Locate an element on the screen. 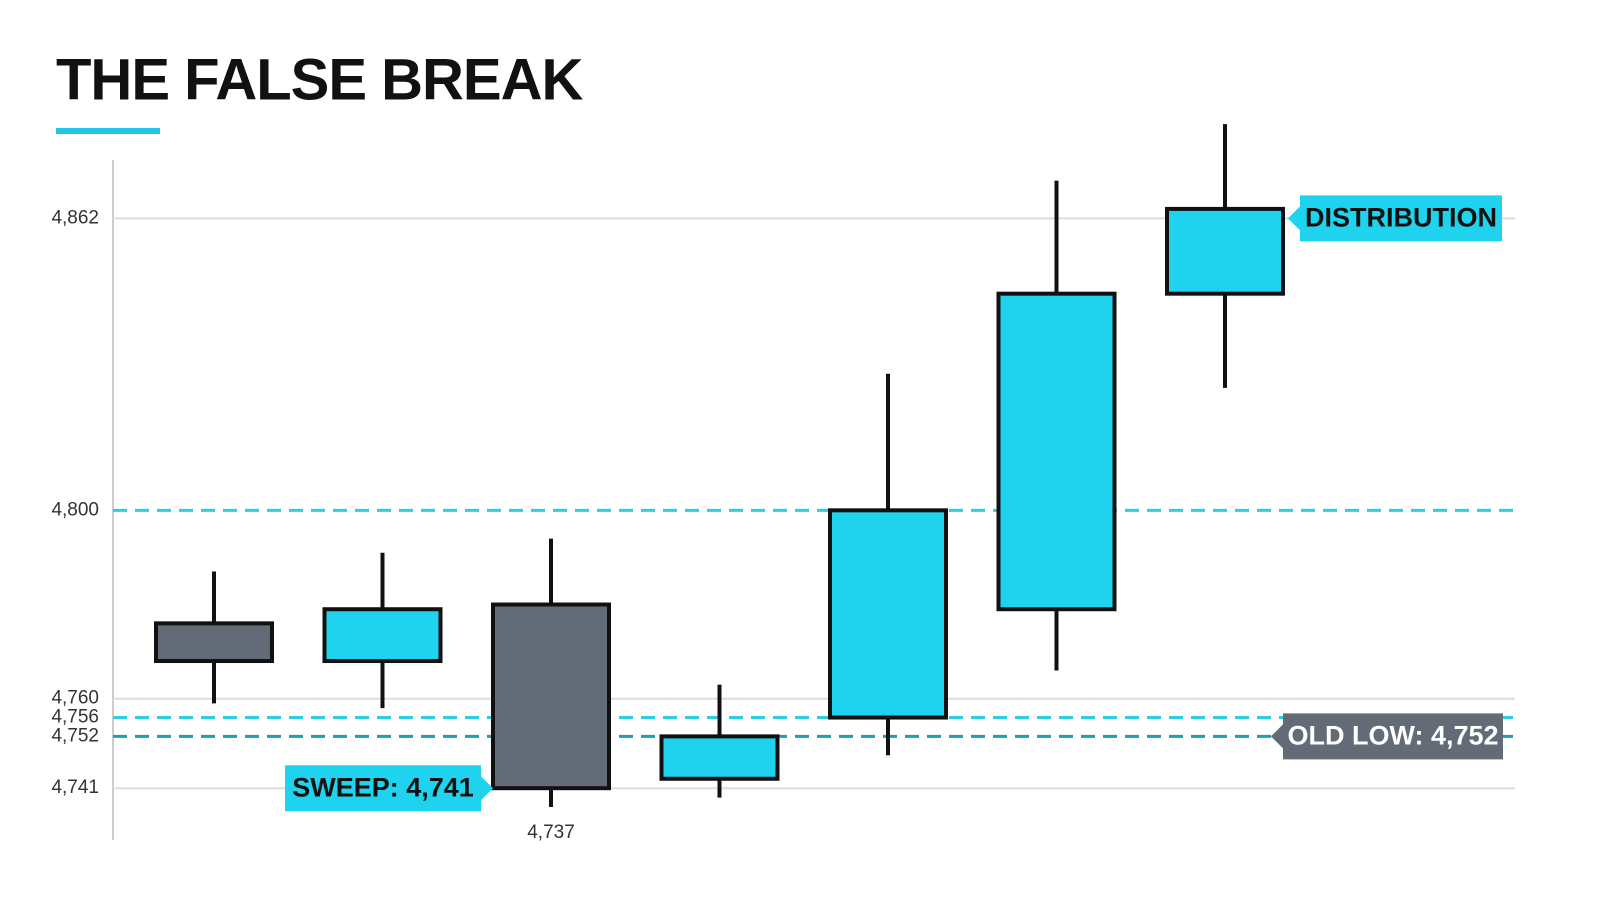  annotation-label: OLD LOW: 4,752 is located at coordinates (1392, 736).